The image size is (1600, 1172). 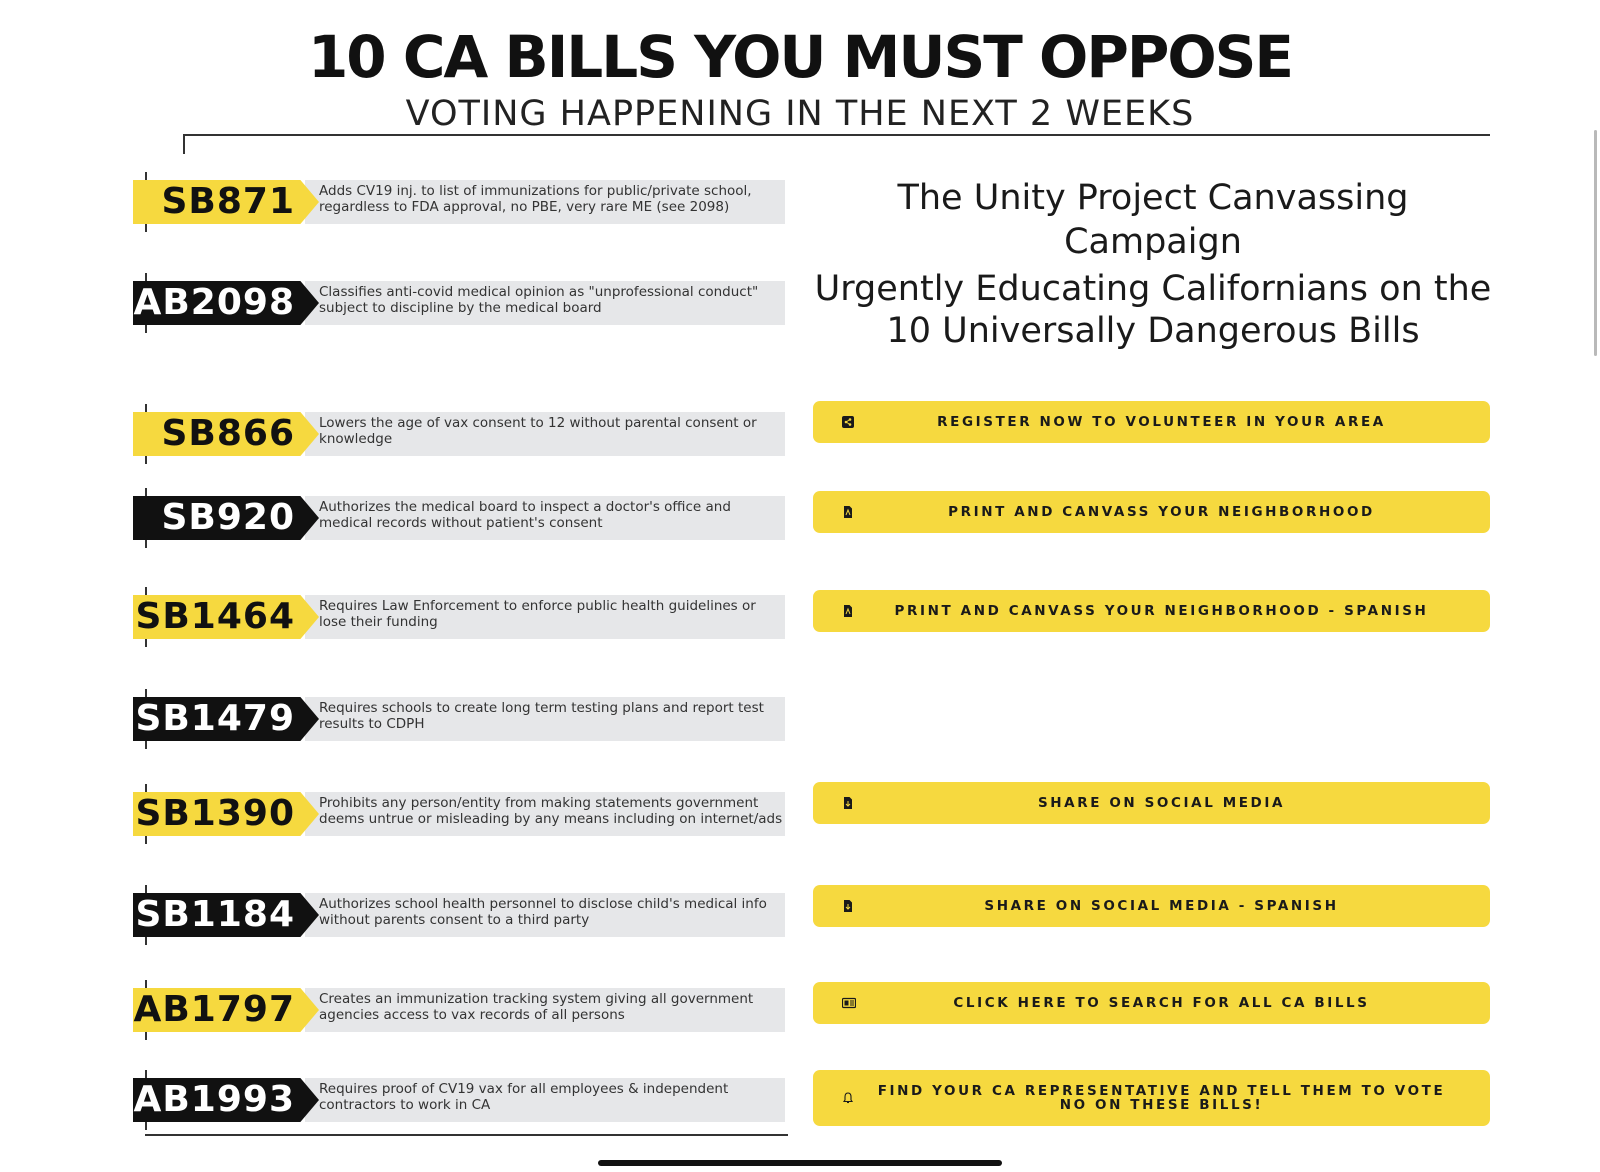 What do you see at coordinates (466, 1135) in the screenshot?
I see `bill-list-bottom-divider` at bounding box center [466, 1135].